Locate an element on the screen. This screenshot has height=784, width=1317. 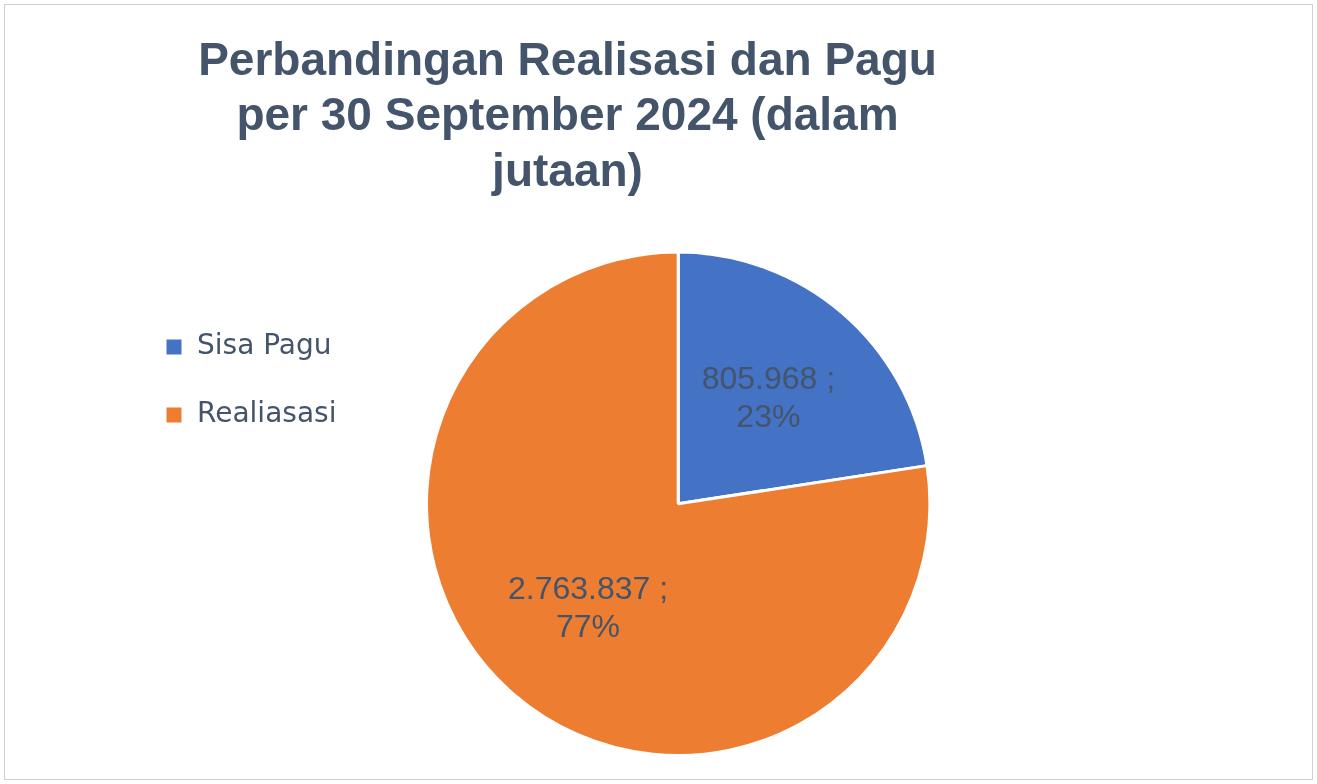
legend-label: Sisa Pagu is located at coordinates (264, 345).